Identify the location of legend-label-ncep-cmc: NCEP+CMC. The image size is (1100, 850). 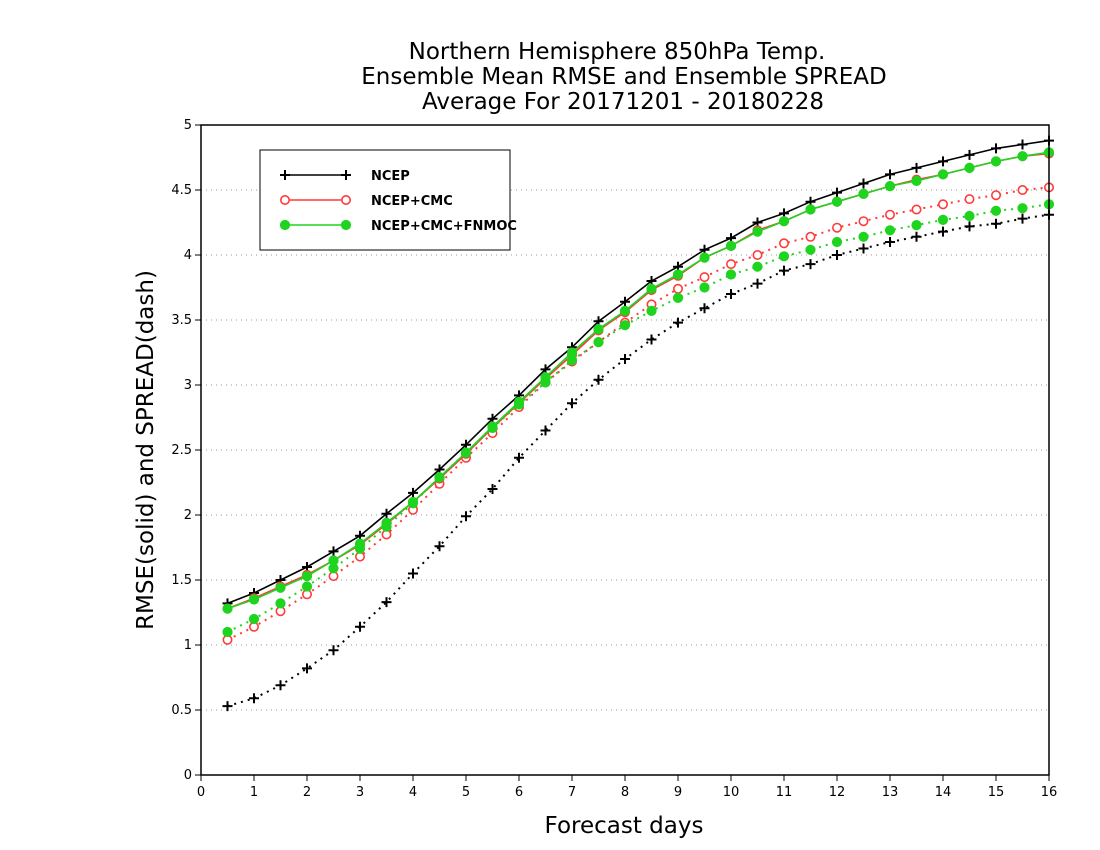
(412, 201).